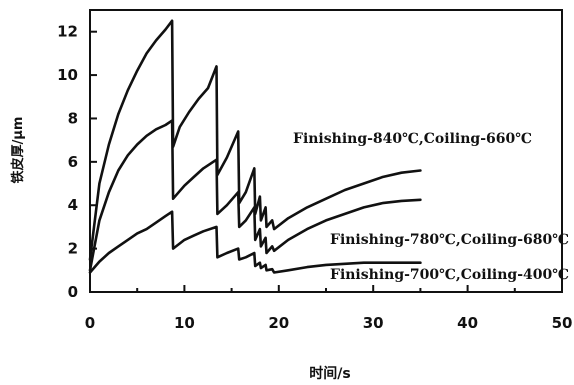  What do you see at coordinates (329, 373) in the screenshot?
I see `x-axis-label: 时间/s` at bounding box center [329, 373].